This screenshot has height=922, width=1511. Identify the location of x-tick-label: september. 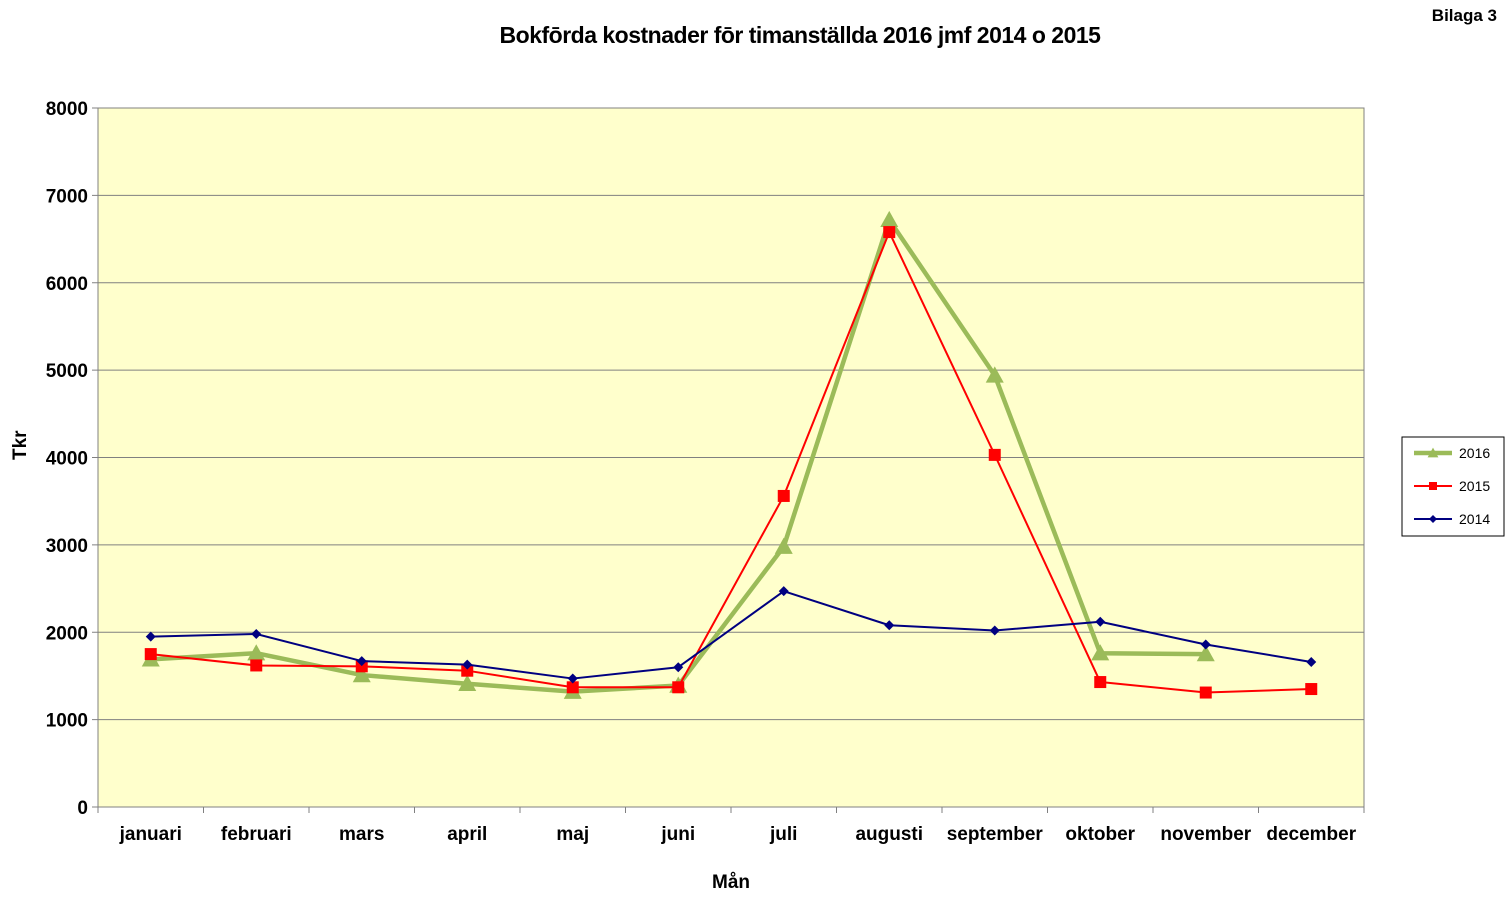
(995, 834).